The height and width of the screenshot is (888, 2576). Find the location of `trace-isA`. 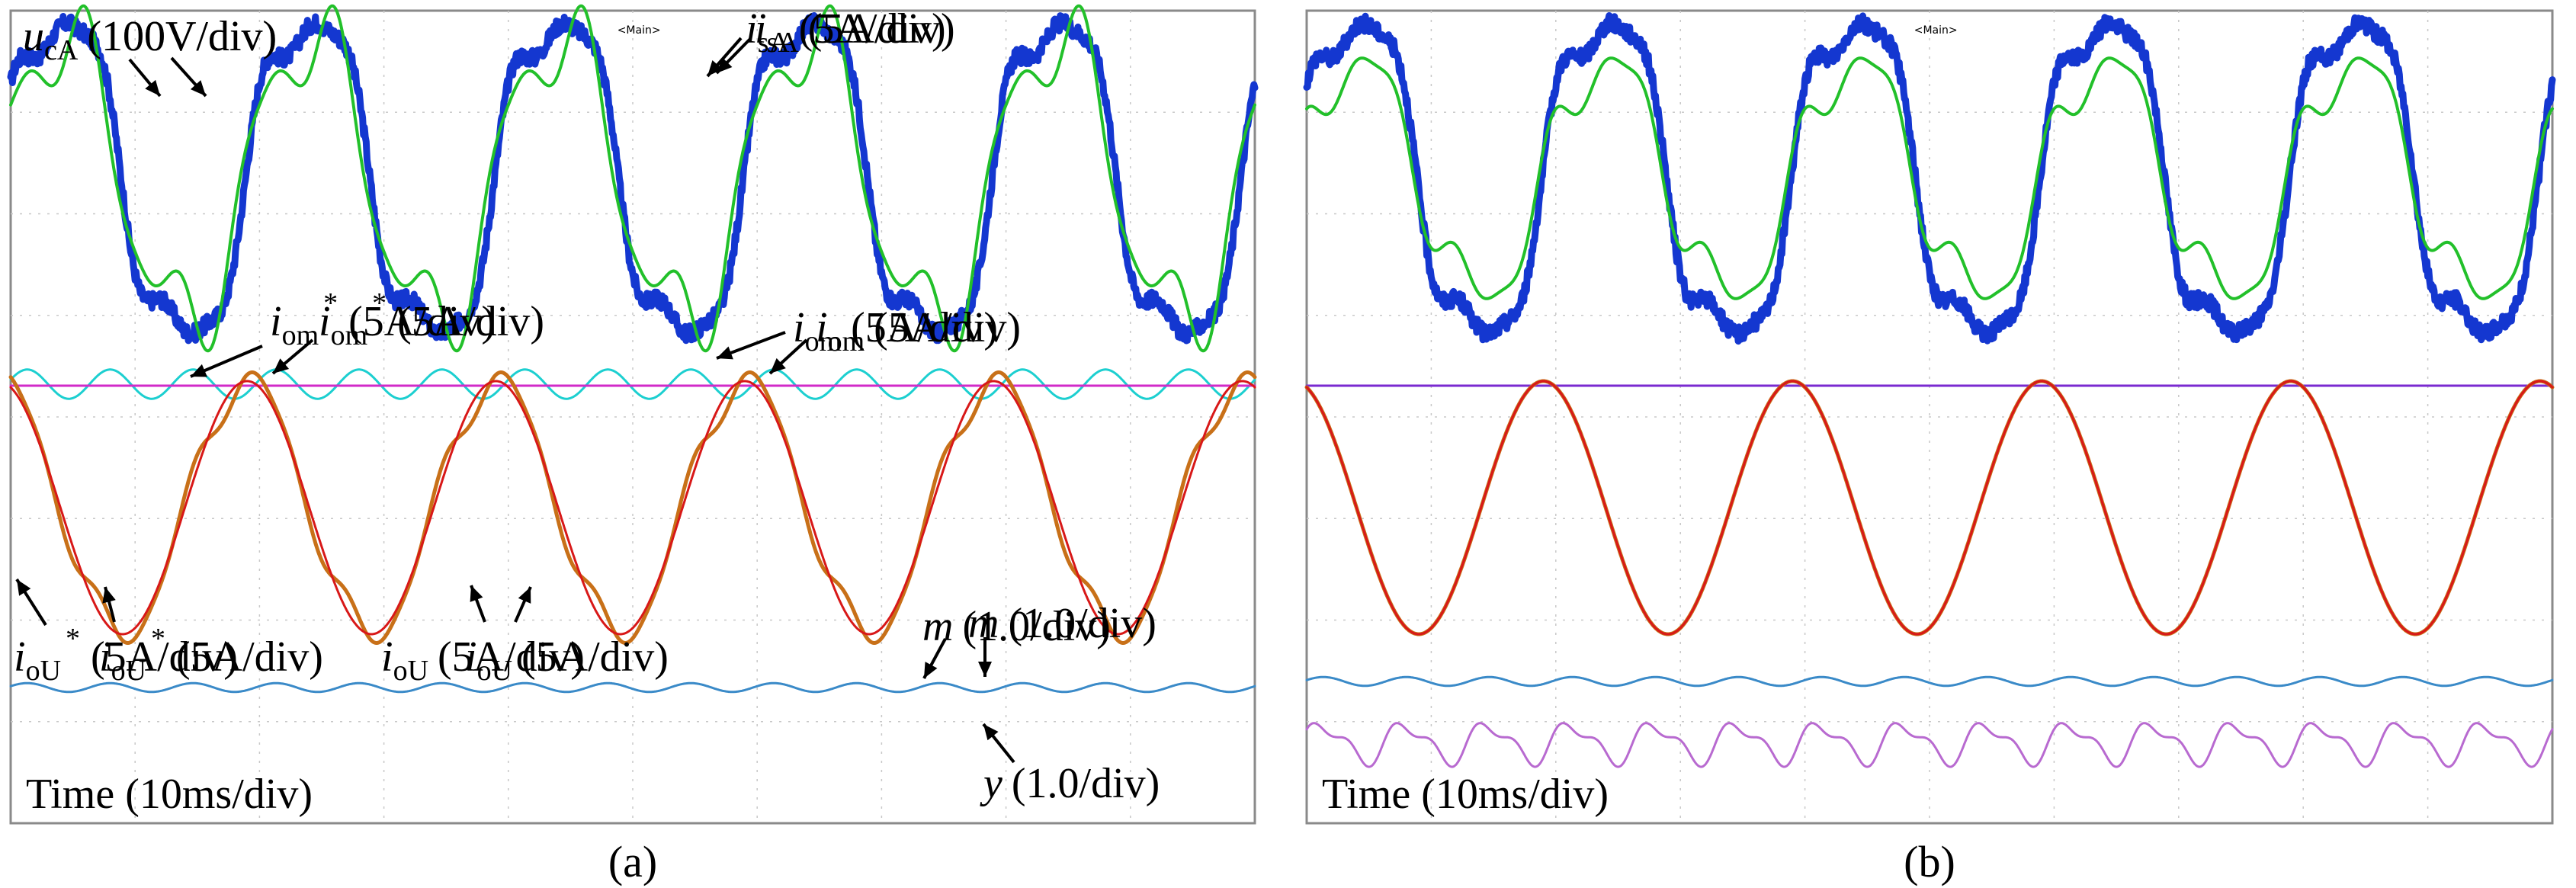

trace-isA is located at coordinates (1929, 178).